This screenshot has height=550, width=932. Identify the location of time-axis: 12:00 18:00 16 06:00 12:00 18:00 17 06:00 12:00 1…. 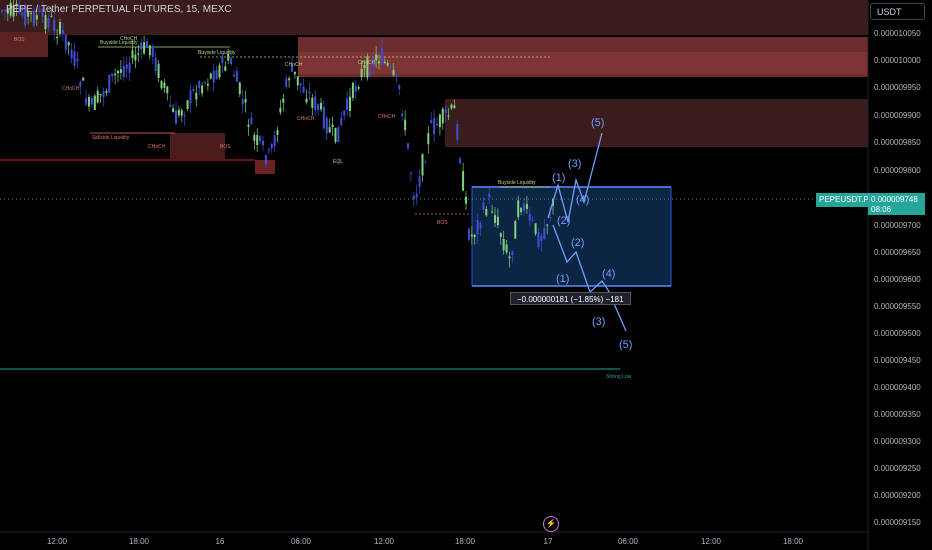
(425, 541).